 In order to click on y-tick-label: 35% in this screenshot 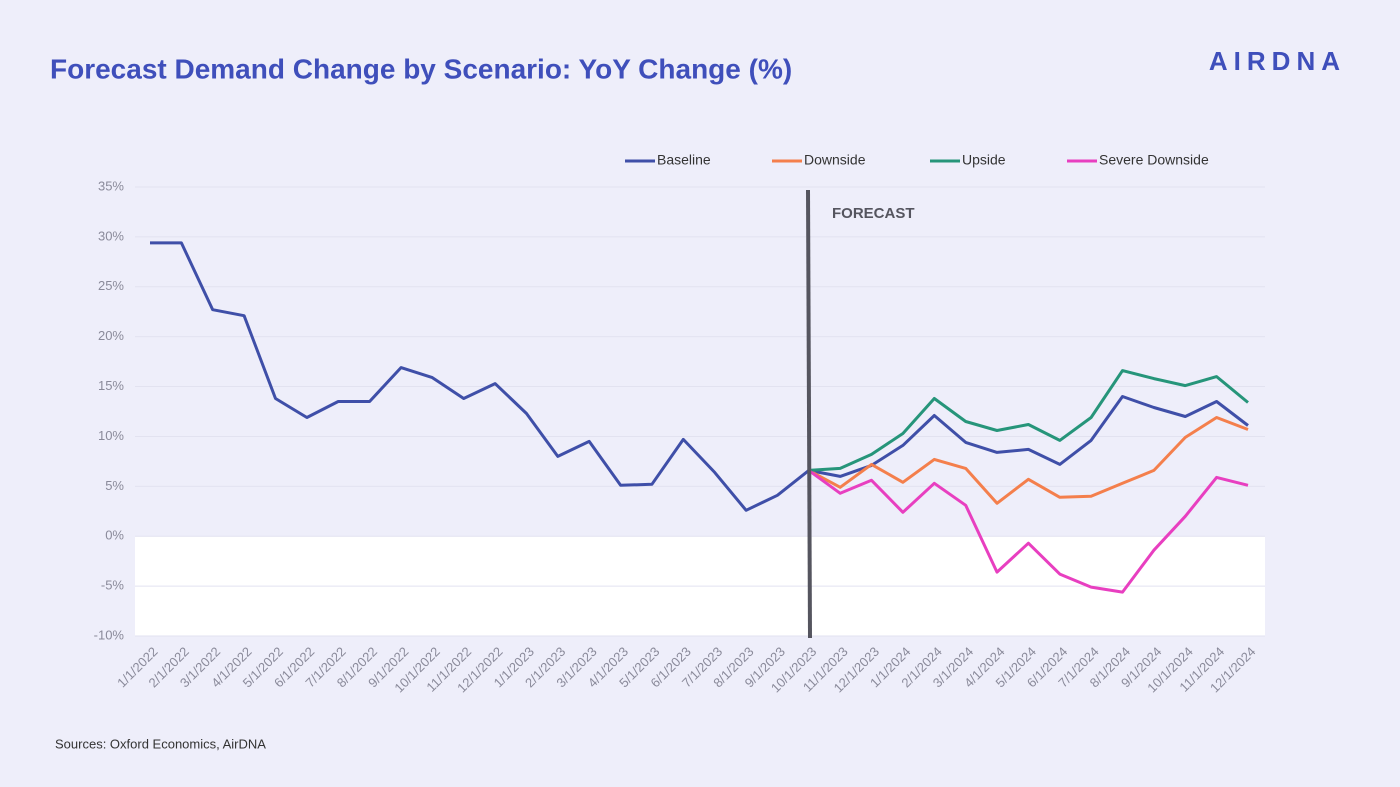, I will do `click(111, 185)`.